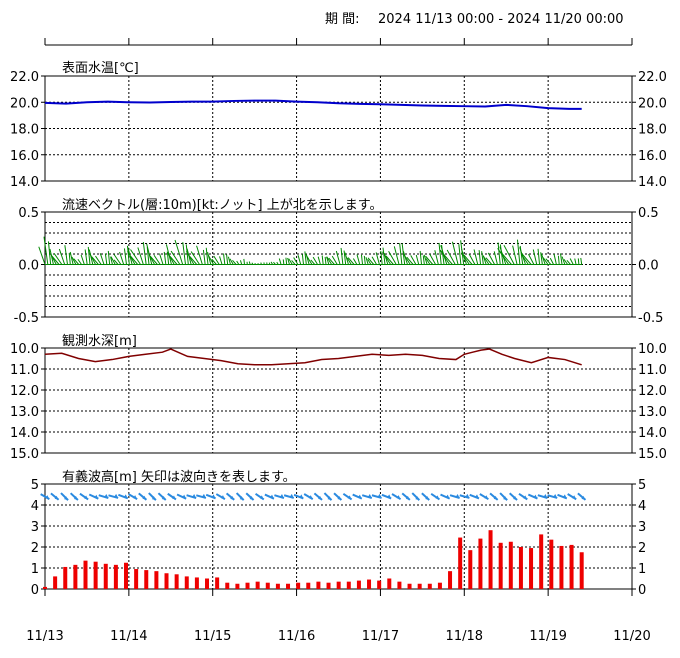  I want to click on panel-frame, so click(338, 536).